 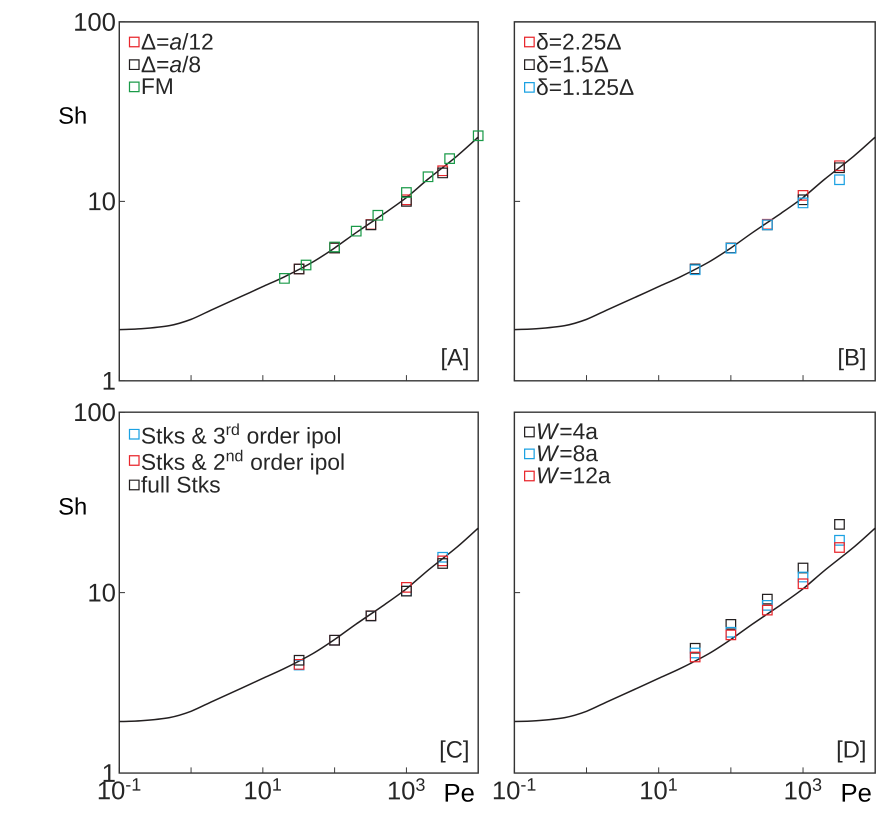 What do you see at coordinates (568, 431) in the screenshot?
I see `legend-label: W=4a` at bounding box center [568, 431].